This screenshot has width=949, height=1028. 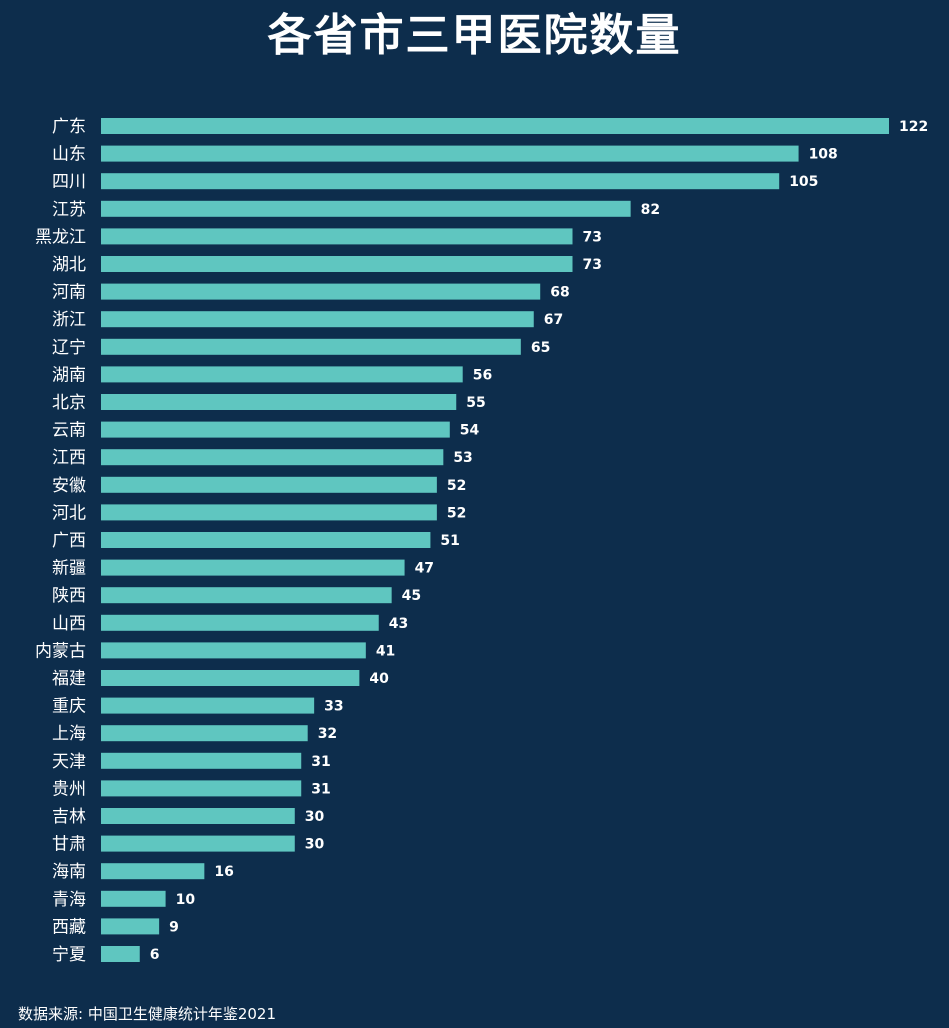 What do you see at coordinates (69, 624) in the screenshot?
I see `category-label: 山西` at bounding box center [69, 624].